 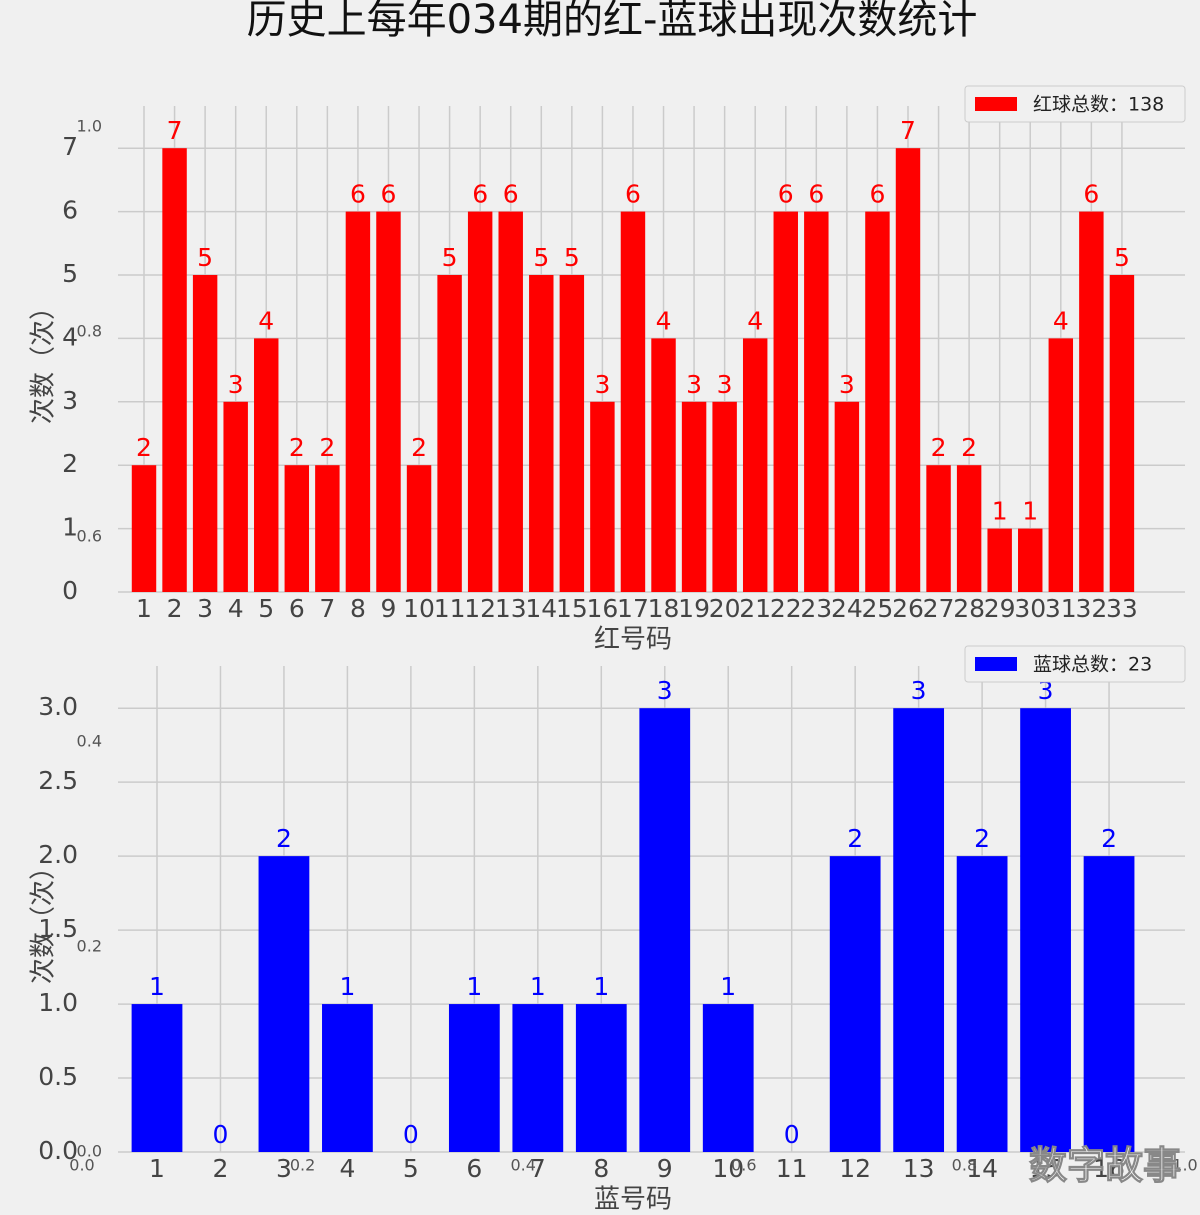 What do you see at coordinates (743, 1165) in the screenshot?
I see `ghost-x-tick-label: 0.6` at bounding box center [743, 1165].